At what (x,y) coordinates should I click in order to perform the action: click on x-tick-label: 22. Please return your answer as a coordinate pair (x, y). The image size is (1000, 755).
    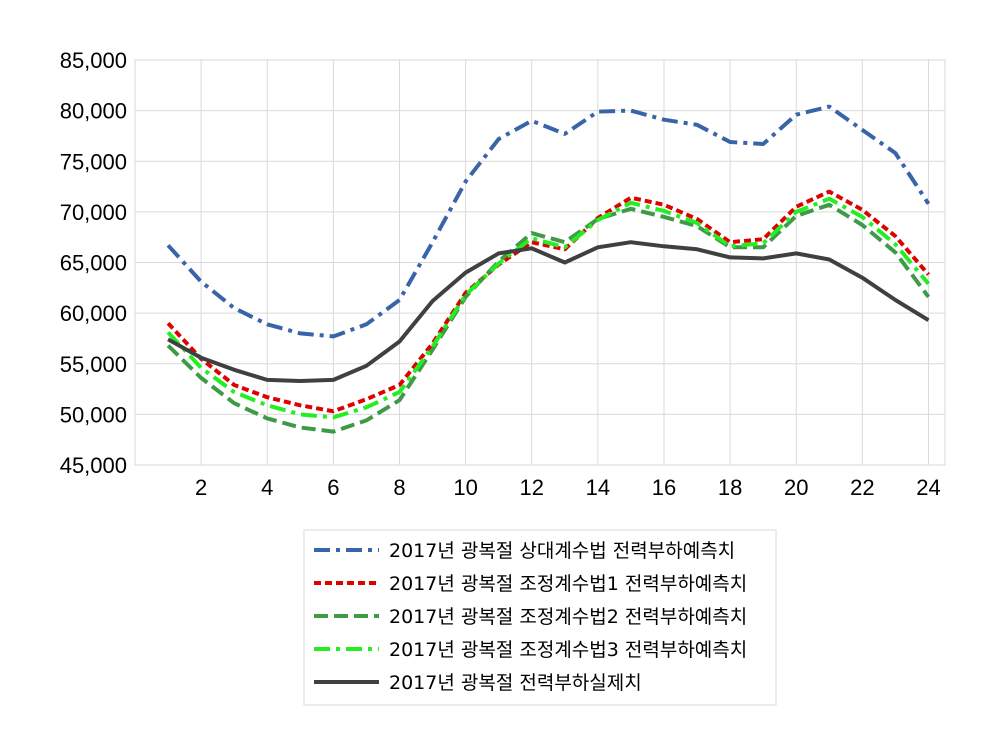
    Looking at the image, I should click on (862, 487).